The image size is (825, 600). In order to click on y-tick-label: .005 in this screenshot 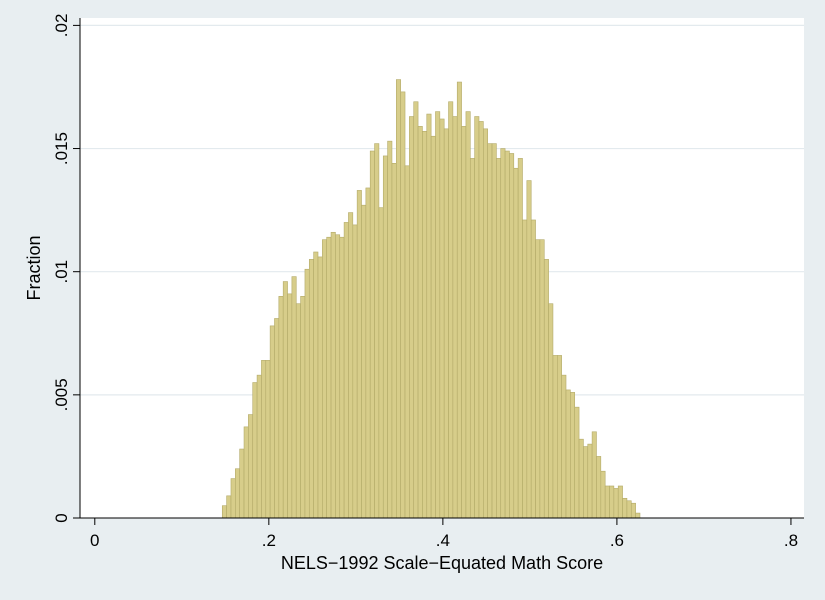, I will do `click(61, 394)`.